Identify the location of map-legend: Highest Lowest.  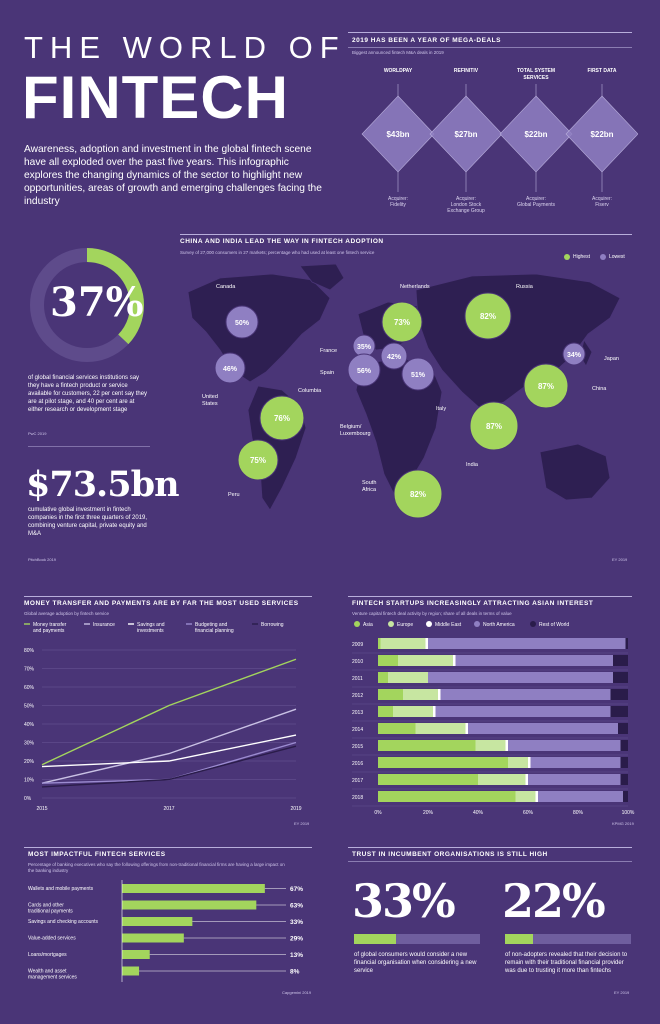
(594, 257).